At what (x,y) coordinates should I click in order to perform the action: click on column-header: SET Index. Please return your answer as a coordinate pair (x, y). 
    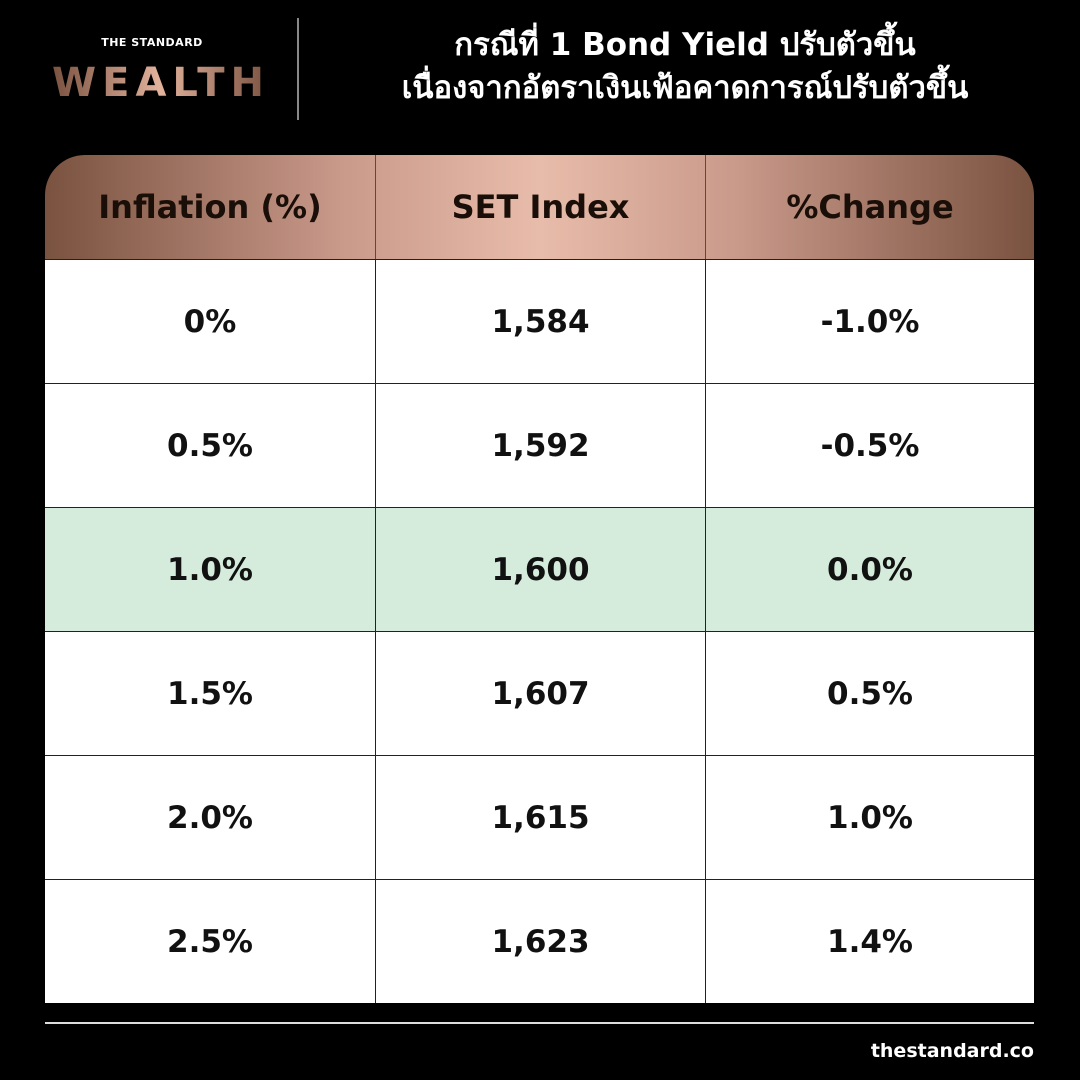
    Looking at the image, I should click on (540, 207).